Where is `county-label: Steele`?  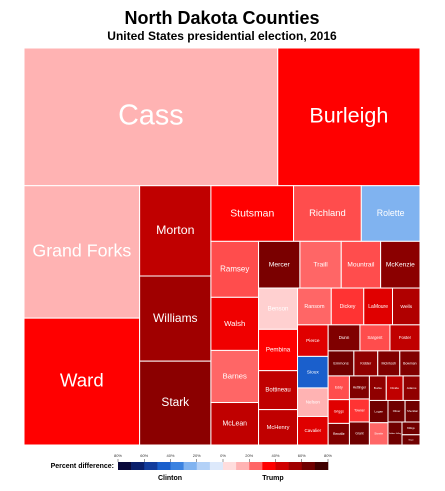
county-label: Steele is located at coordinates (378, 434).